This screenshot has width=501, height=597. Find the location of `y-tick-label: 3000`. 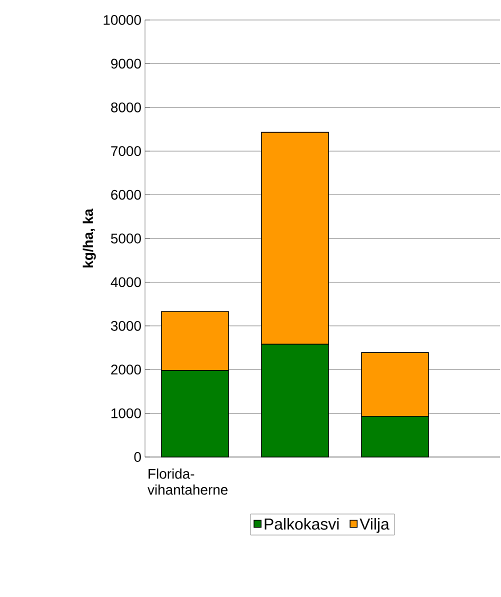

y-tick-label: 3000 is located at coordinates (125, 325).